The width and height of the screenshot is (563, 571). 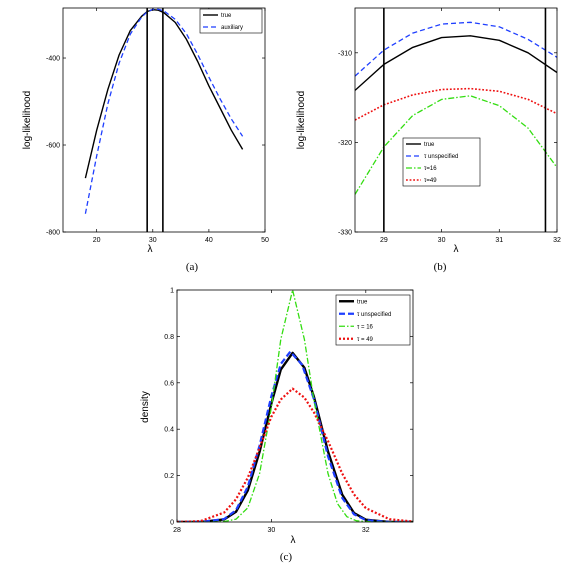 What do you see at coordinates (172, 523) in the screenshot?
I see `y-tick-label: 0` at bounding box center [172, 523].